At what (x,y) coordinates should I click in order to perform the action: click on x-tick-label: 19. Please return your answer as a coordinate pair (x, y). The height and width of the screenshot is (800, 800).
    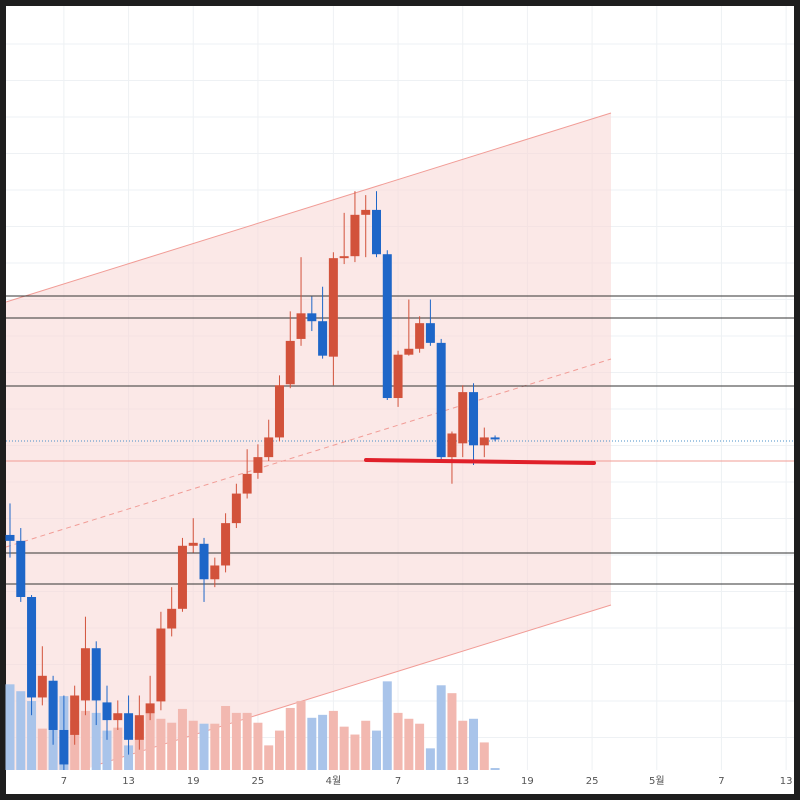
    Looking at the image, I should click on (527, 781).